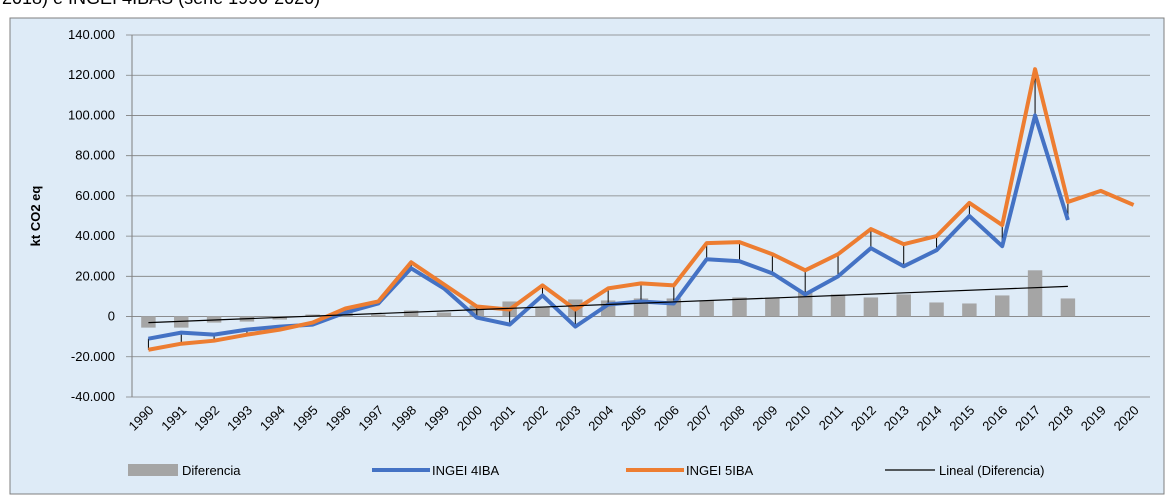 This screenshot has height=500, width=1169. What do you see at coordinates (720, 470) in the screenshot?
I see `legend-label: INGEI 5IBA` at bounding box center [720, 470].